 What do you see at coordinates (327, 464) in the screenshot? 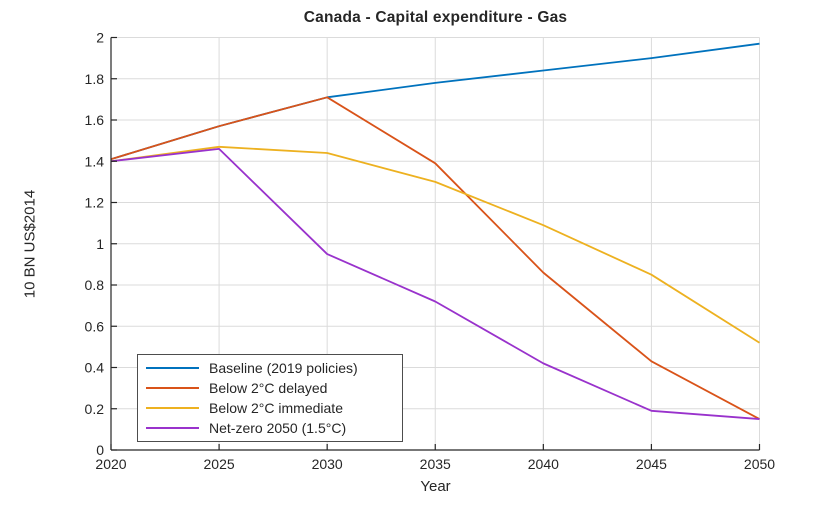
I see `x-tick-label: 2030` at bounding box center [327, 464].